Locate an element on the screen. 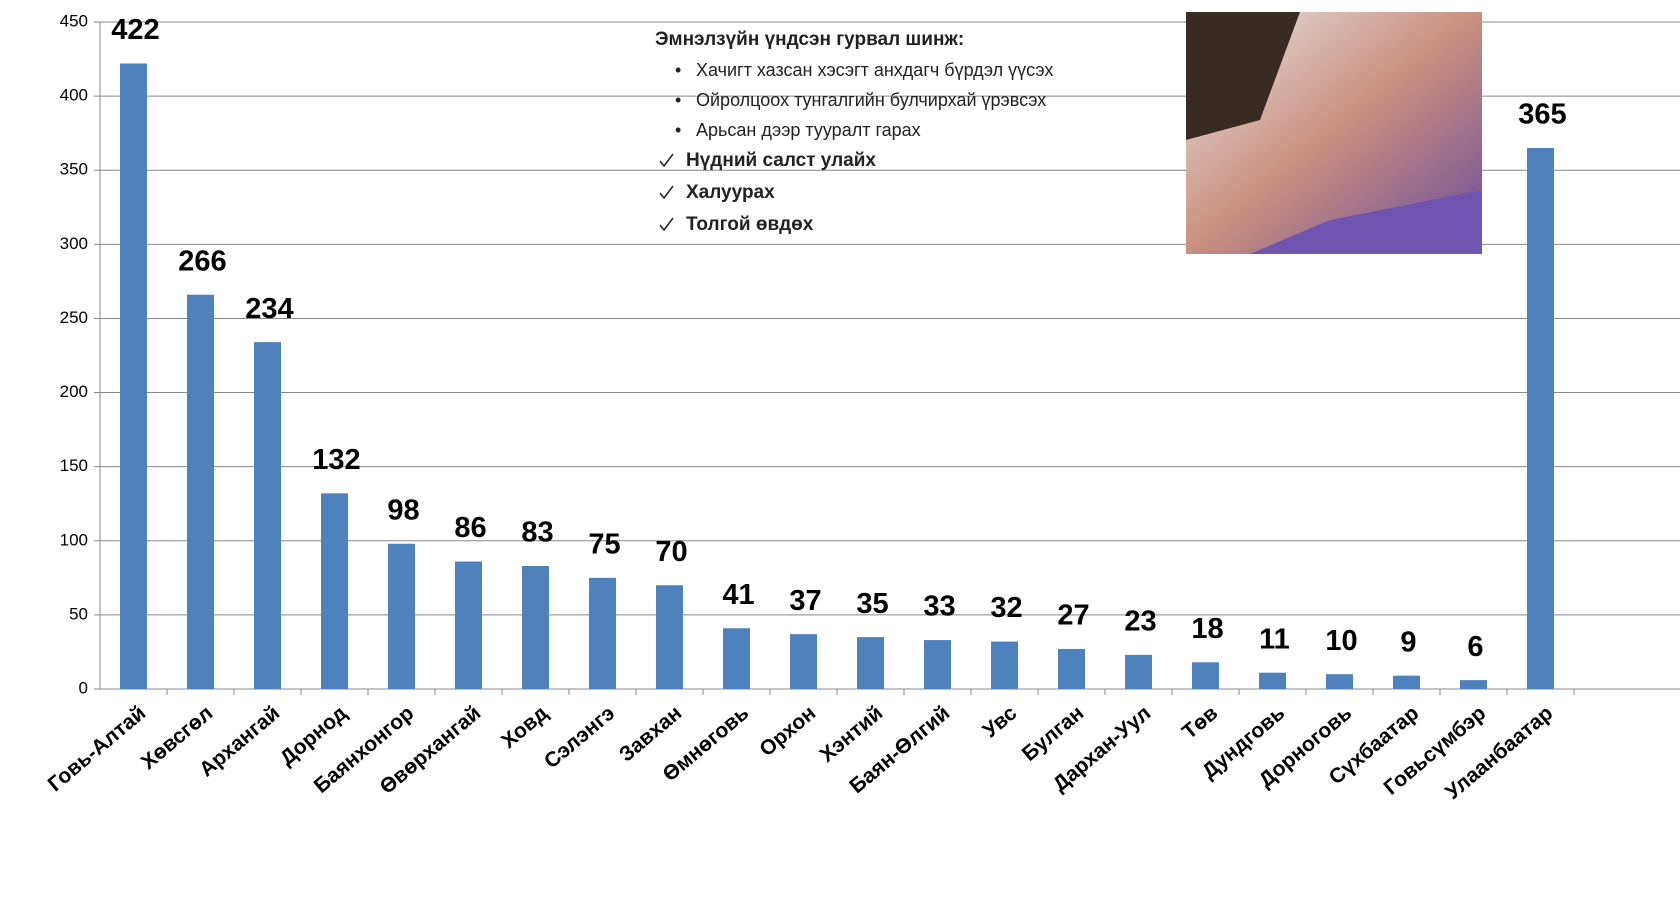  x-tick-label: Төв is located at coordinates (1200, 722).